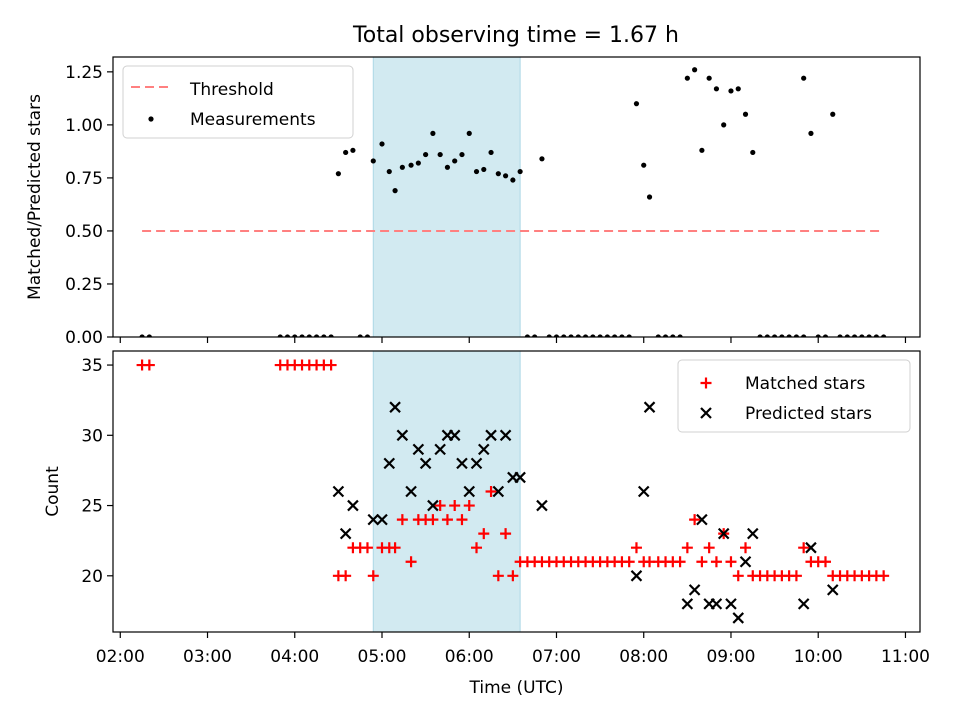 The height and width of the screenshot is (720, 960). I want to click on legend-predicted-swatch, so click(706, 413).